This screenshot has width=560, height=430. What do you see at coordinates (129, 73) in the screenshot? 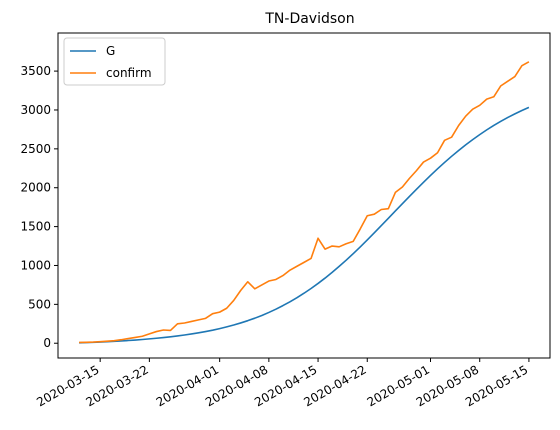
I see `legend-label-confirm: confirm` at bounding box center [129, 73].